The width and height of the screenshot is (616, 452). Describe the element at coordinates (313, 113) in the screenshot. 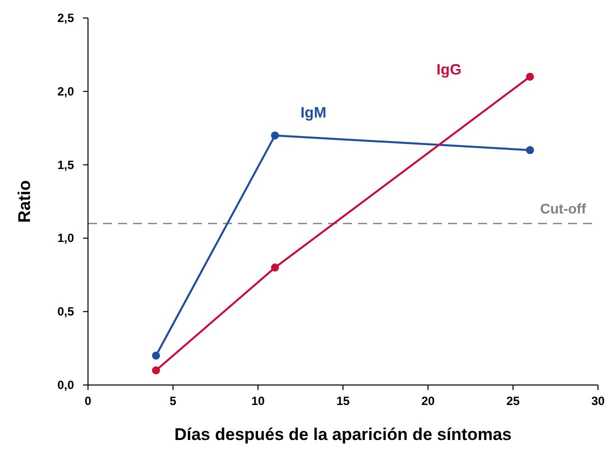

I see `series-label: IgM` at that location.